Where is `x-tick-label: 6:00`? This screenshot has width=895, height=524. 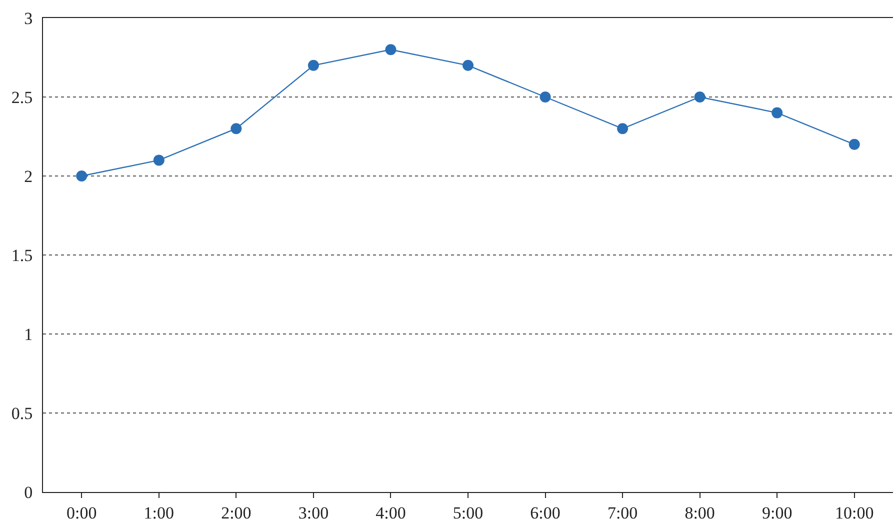
x-tick-label: 6:00 is located at coordinates (545, 512).